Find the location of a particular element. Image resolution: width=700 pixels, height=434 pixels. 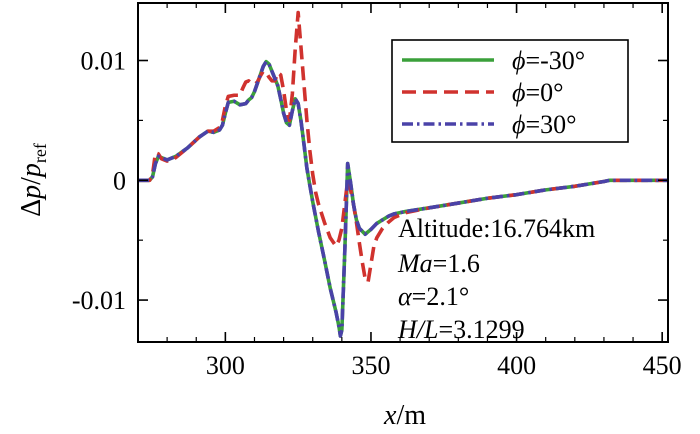

annotation-hl-label: H/L is located at coordinates (417, 329).